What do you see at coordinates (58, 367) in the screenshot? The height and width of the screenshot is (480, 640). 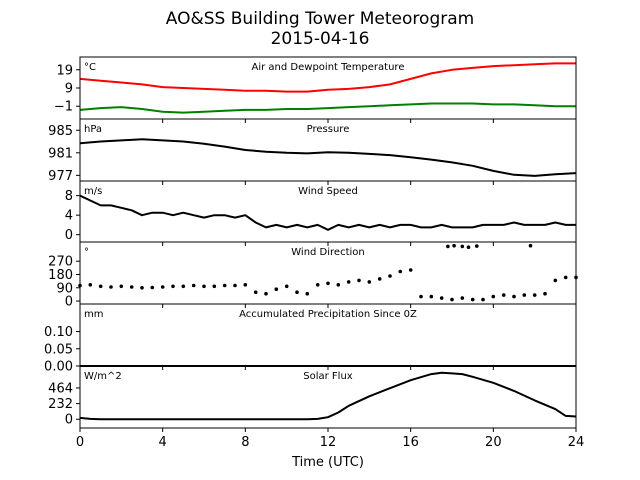 I see `y-tick-label: 0.00` at bounding box center [58, 367].